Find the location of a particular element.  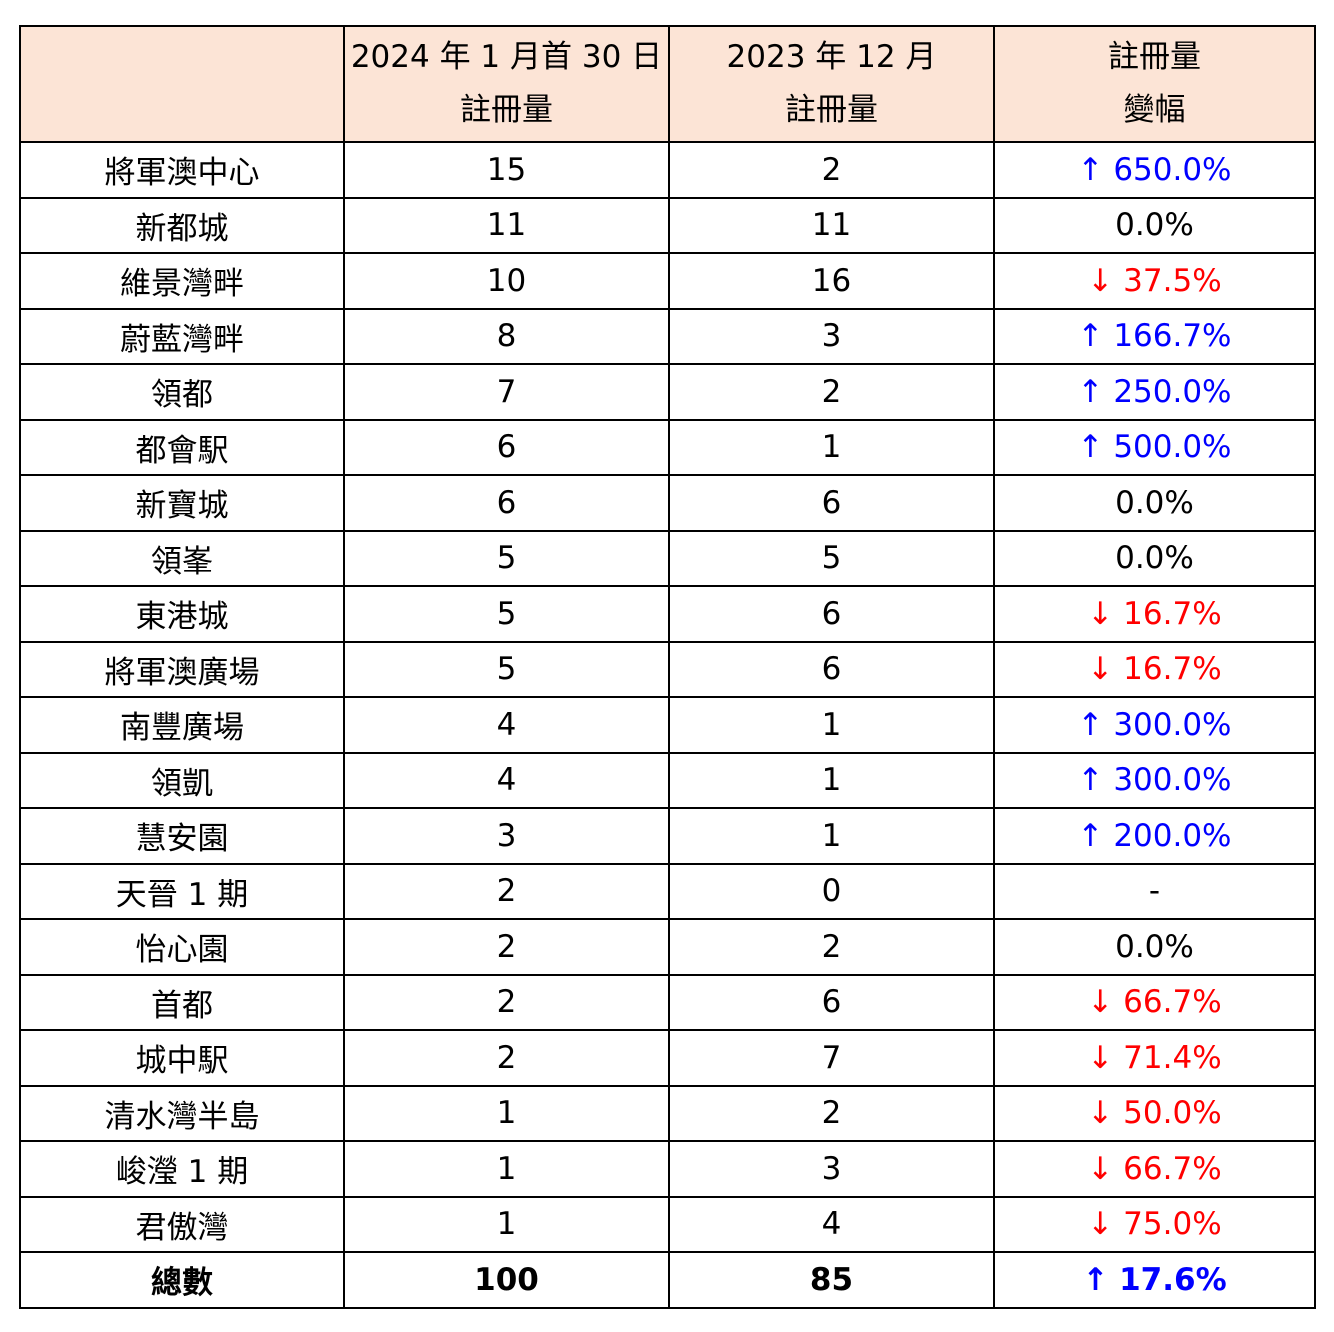

value-2024-cell: 3 is located at coordinates (506, 836).